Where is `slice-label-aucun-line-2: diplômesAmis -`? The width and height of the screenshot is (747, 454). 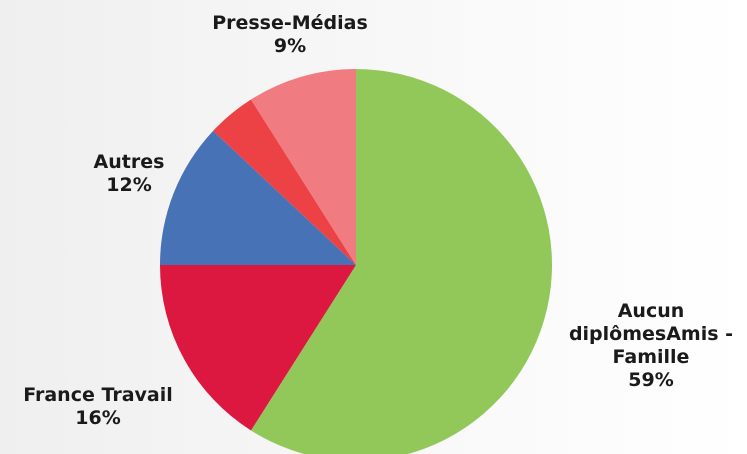 slice-label-aucun-line-2: diplômesAmis - is located at coordinates (651, 334).